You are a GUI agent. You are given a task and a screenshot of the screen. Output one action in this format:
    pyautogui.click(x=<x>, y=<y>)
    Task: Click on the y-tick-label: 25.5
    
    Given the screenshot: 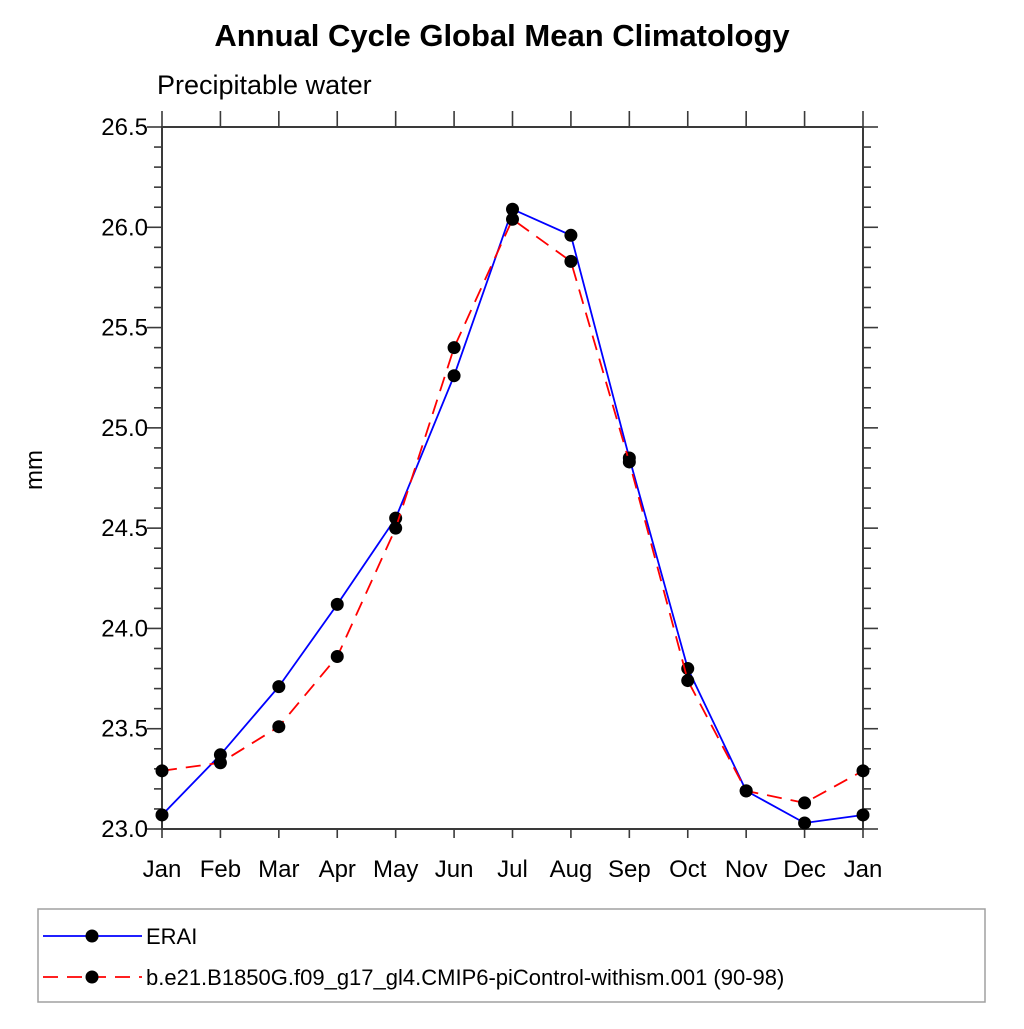 What is the action you would take?
    pyautogui.click(x=124, y=328)
    